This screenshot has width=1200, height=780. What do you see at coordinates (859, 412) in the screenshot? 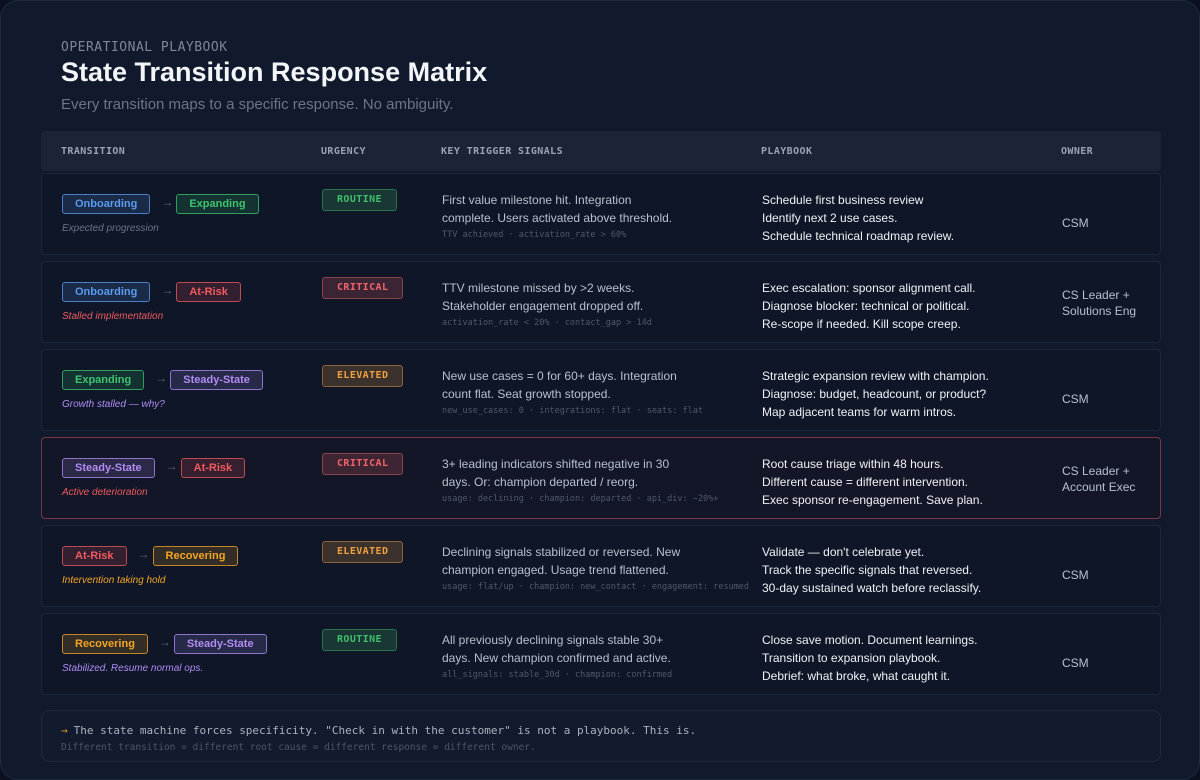
I see `playbook-step: Map adjacent teams for warm intros.` at bounding box center [859, 412].